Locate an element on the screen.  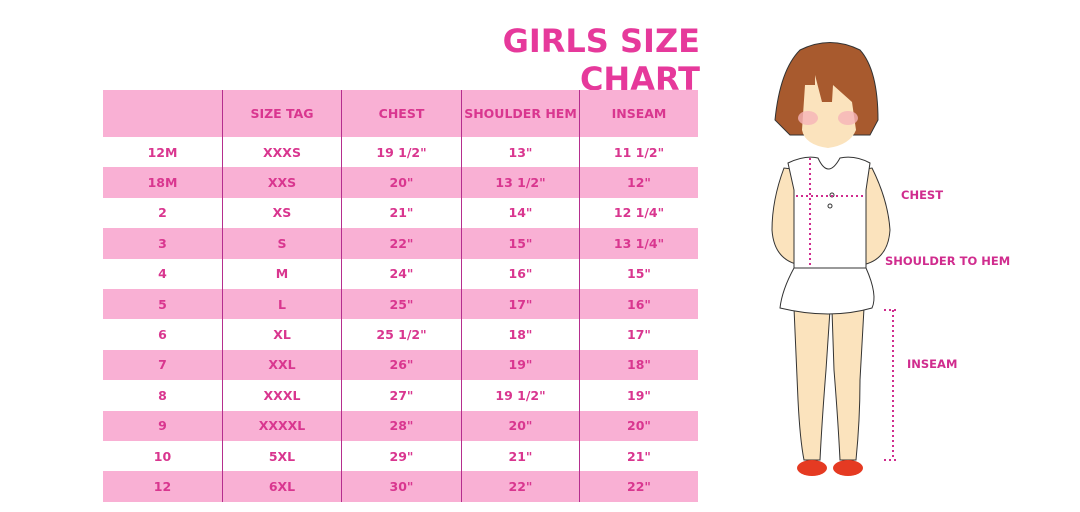
table-cell: XXL is located at coordinates (281, 365).